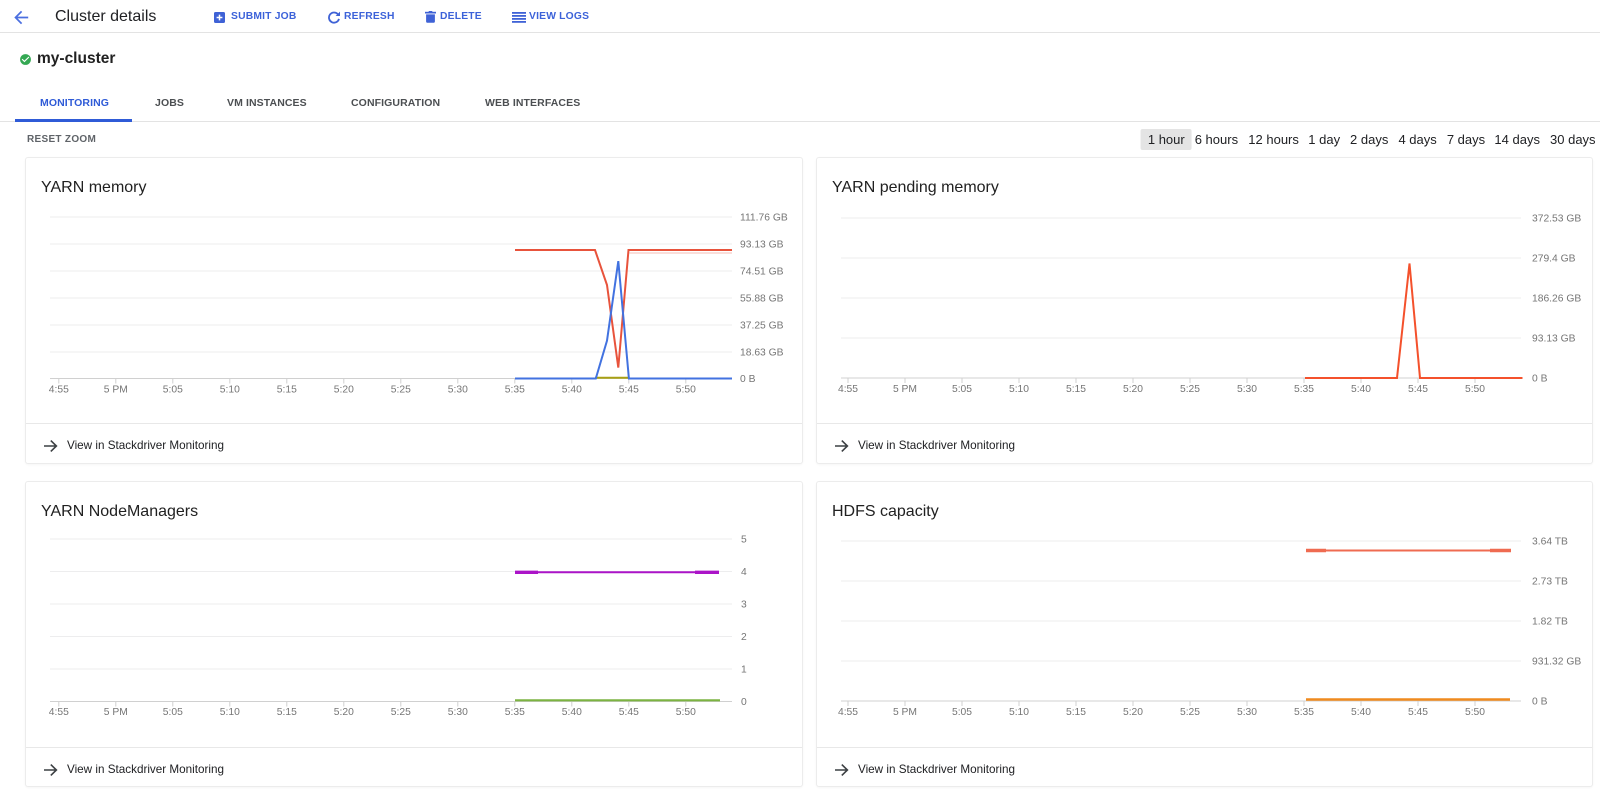  Describe the element at coordinates (744, 572) in the screenshot. I see `svg-text: 4` at that location.